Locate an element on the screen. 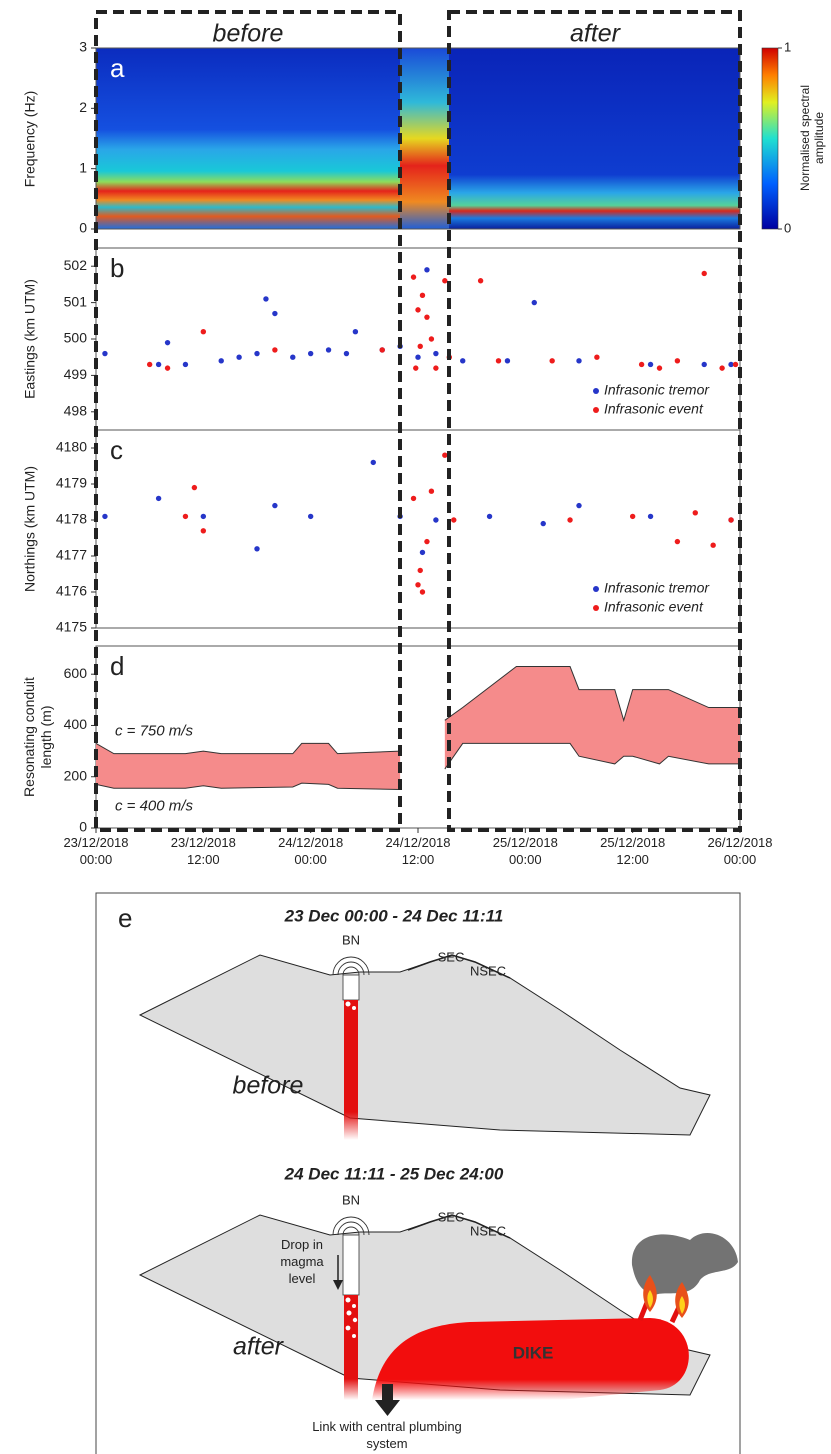  volcano is located at coordinates (424, 1045).